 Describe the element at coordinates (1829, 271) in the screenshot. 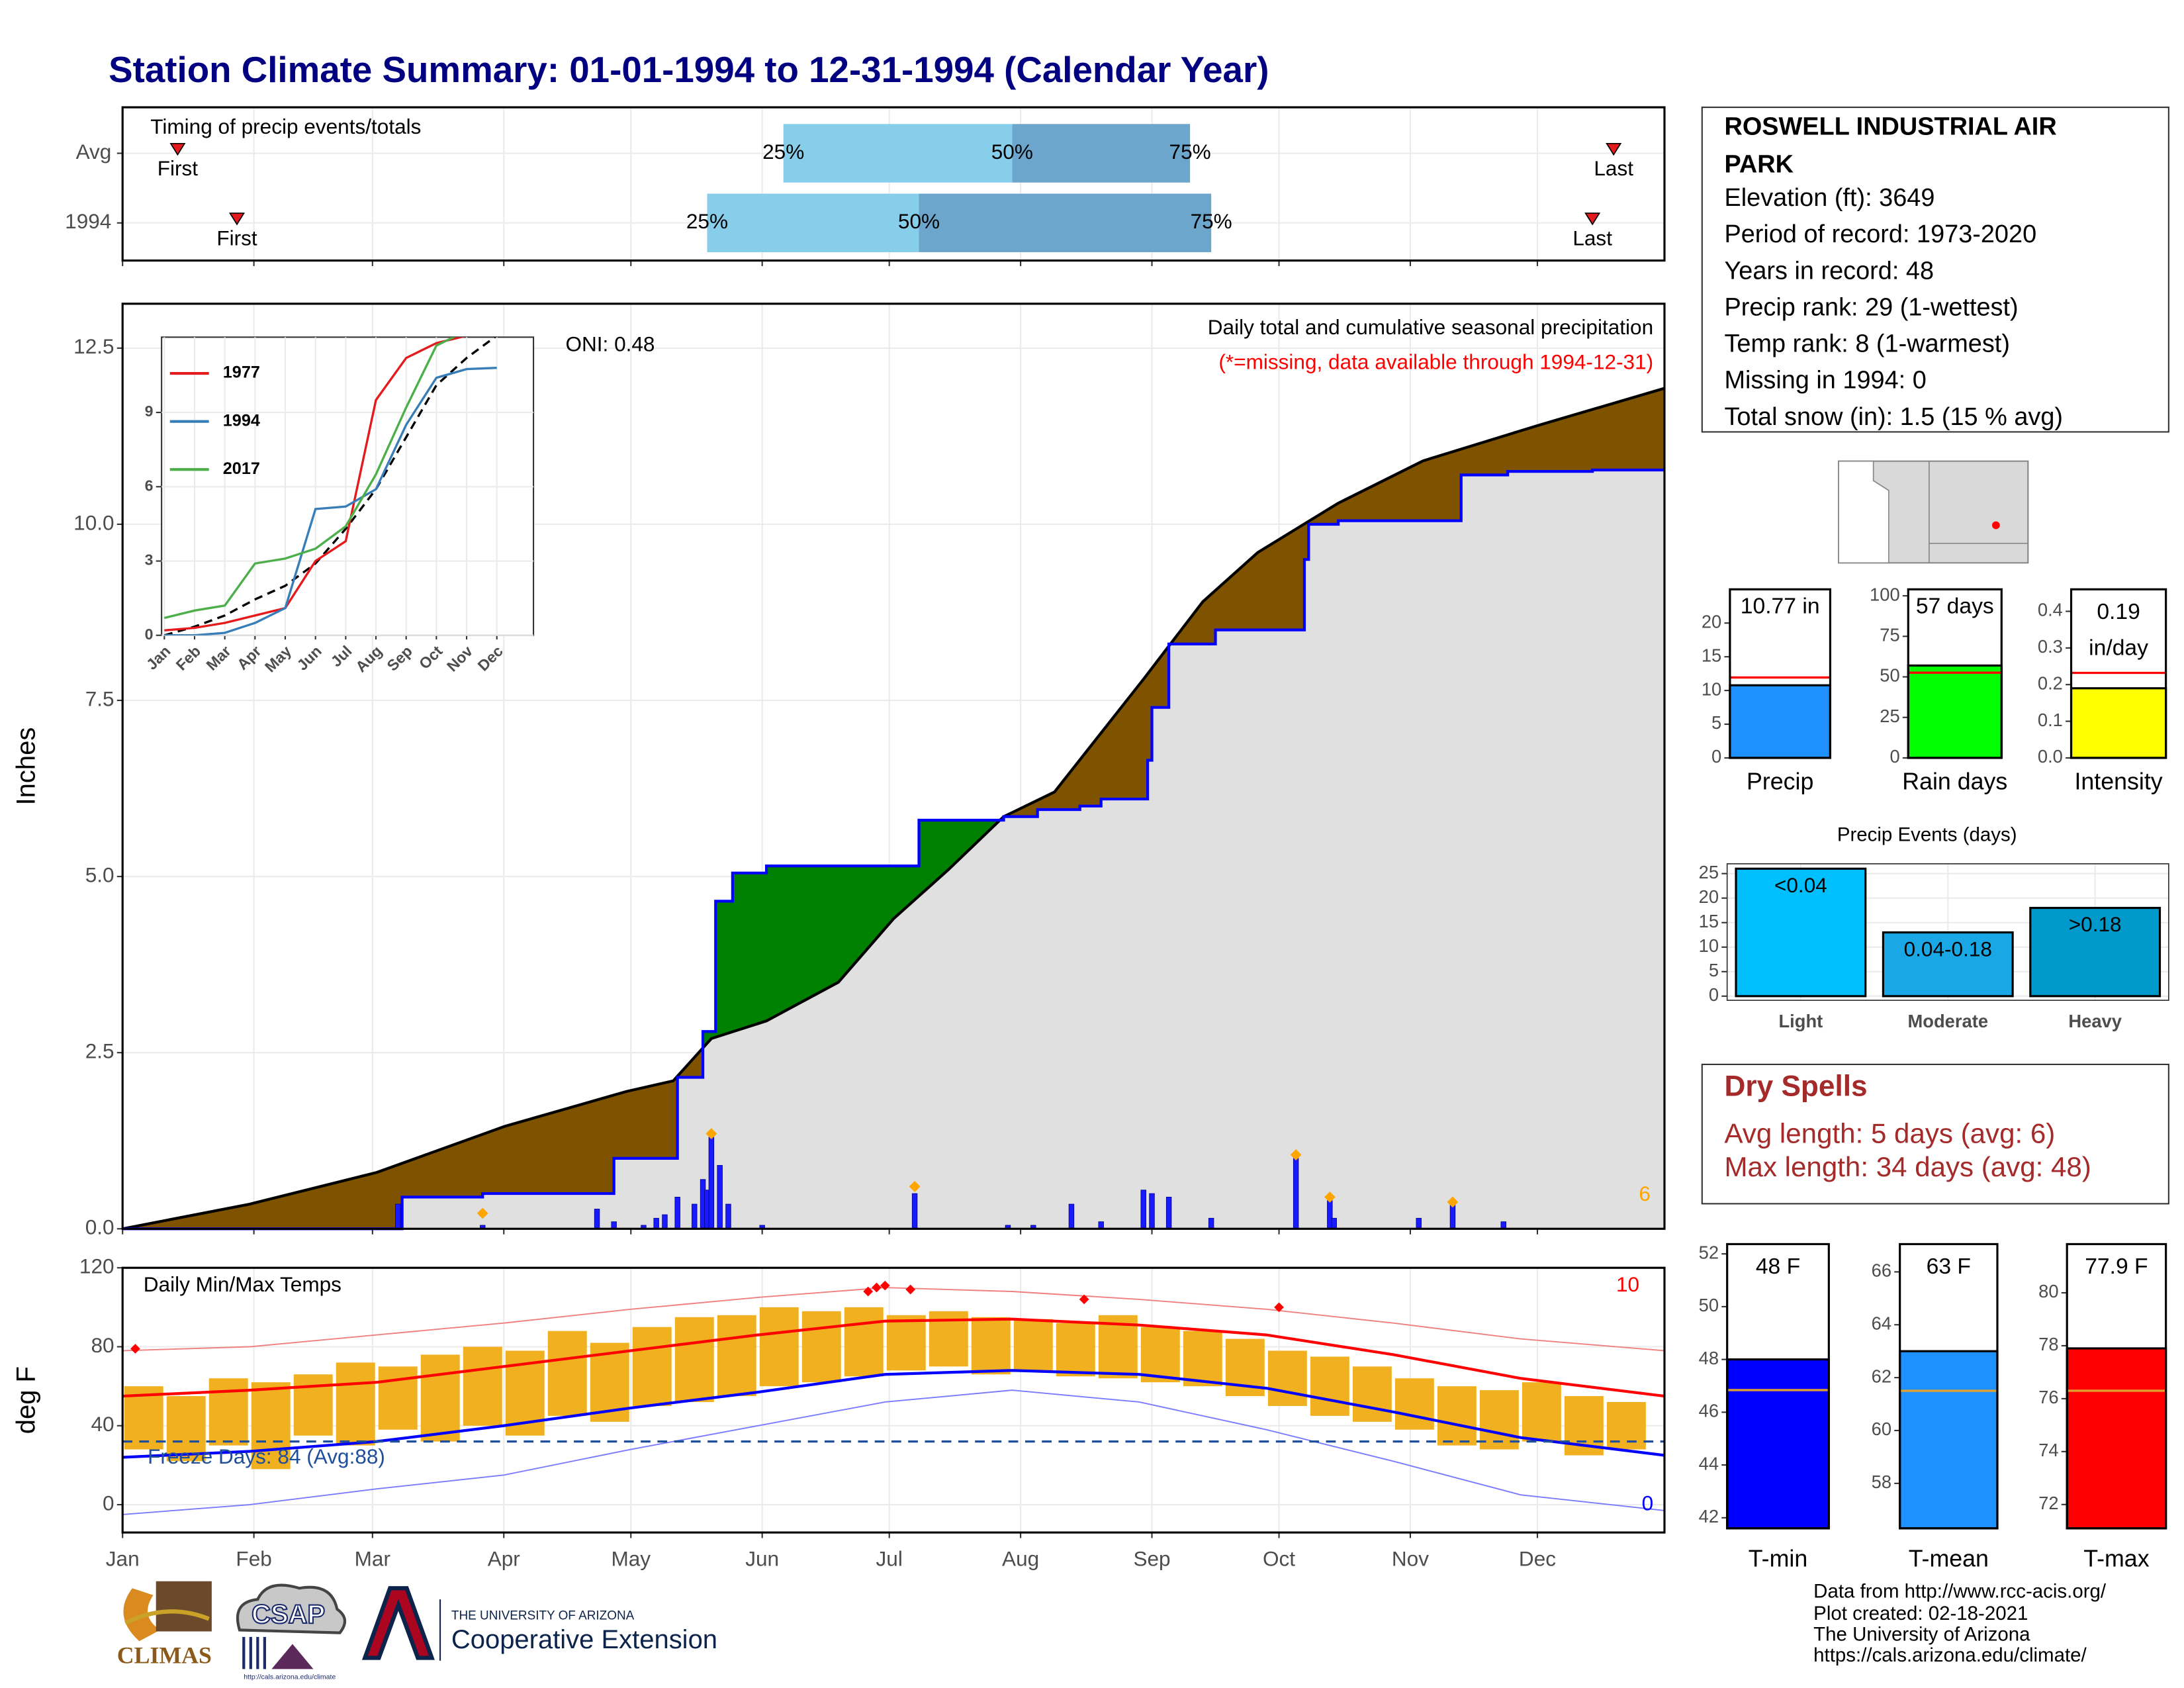

I see `station-info: Years in record: 48` at that location.